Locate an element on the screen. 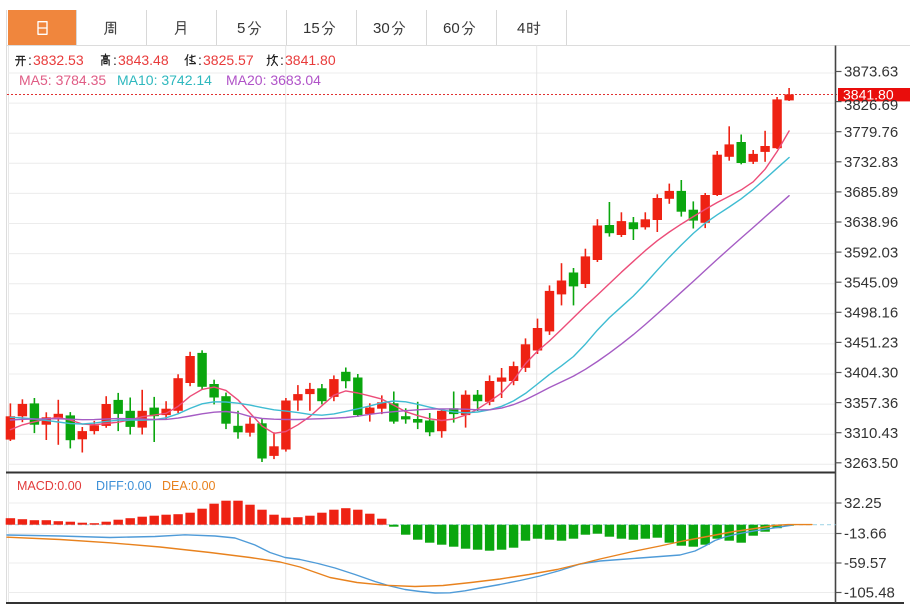 This screenshot has height=606, width=910. svg-text: 3832.53 is located at coordinates (58, 60).